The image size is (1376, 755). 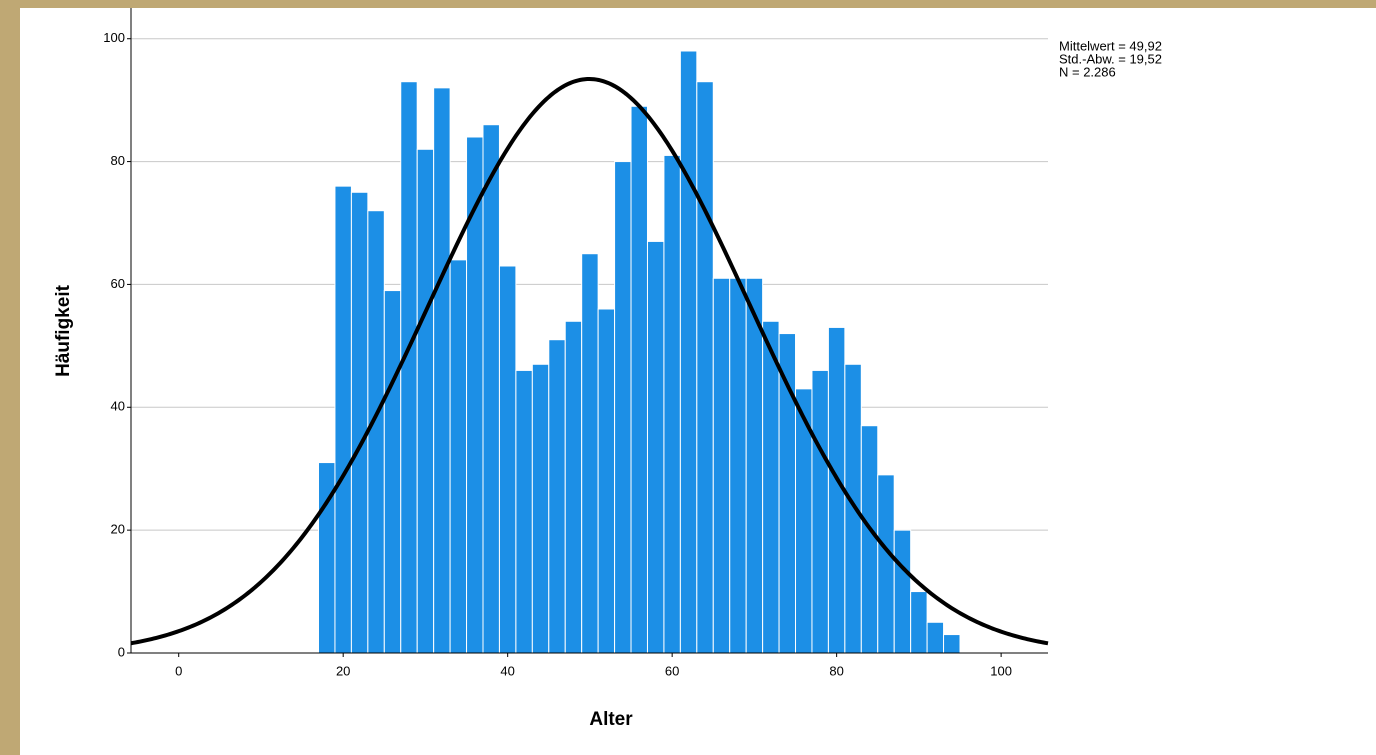 What do you see at coordinates (114, 37) in the screenshot?
I see `y-tick-label: 100` at bounding box center [114, 37].